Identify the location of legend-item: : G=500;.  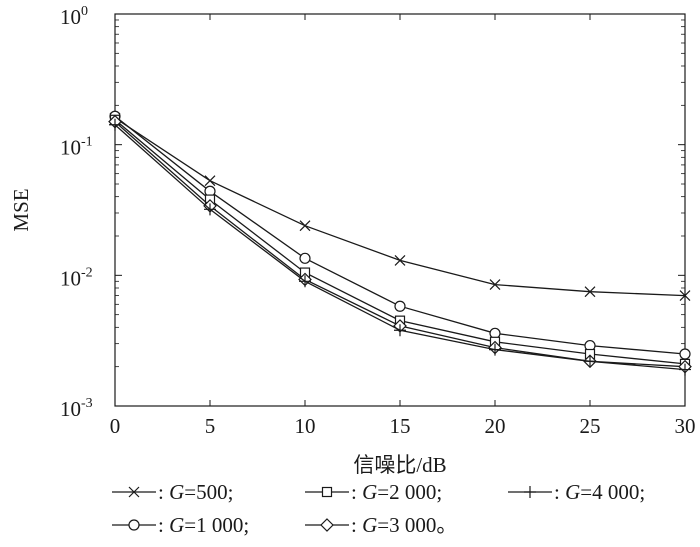
(172, 492).